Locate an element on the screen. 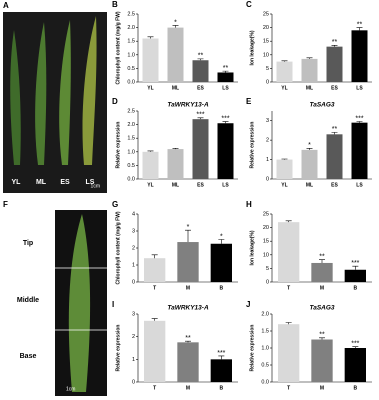  photo-label: ES is located at coordinates (65, 182).